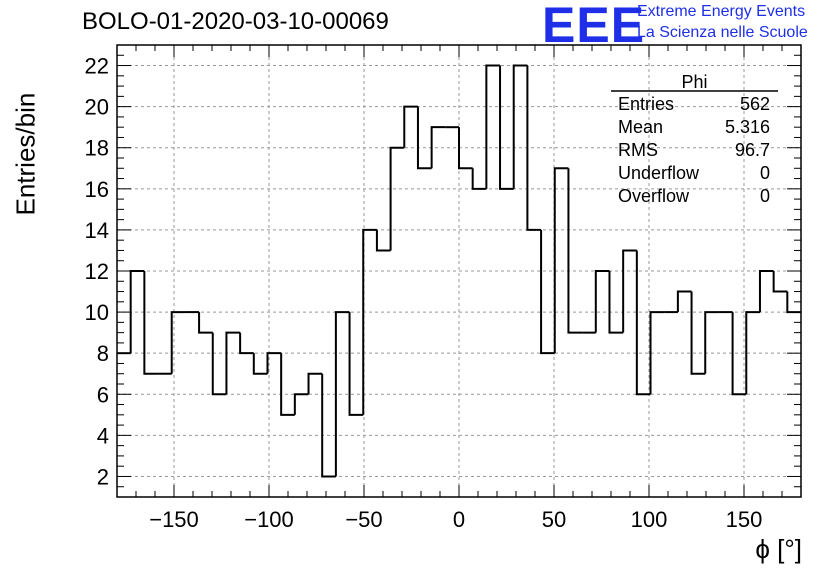 Image resolution: width=836 pixels, height=572 pixels. What do you see at coordinates (722, 32) in the screenshot?
I see `logo-line-2: La Scienza nelle Scuole` at bounding box center [722, 32].